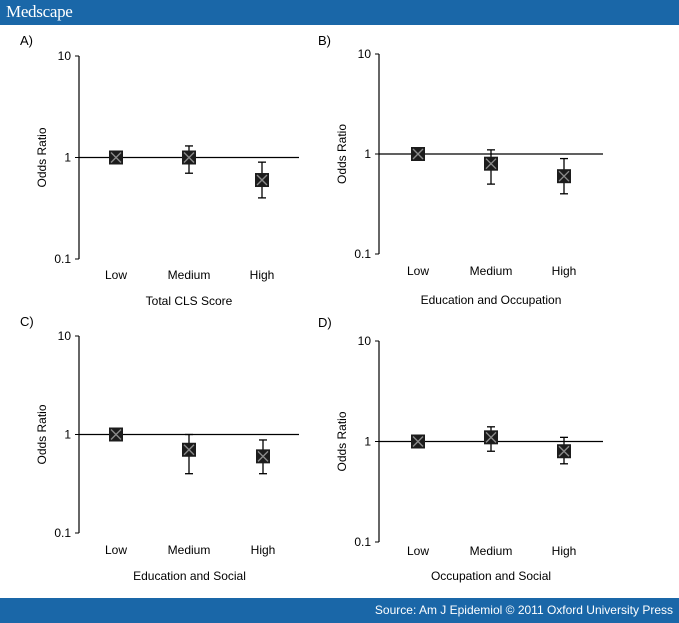  What do you see at coordinates (27, 321) in the screenshot?
I see `chart-3-panel-label: C)` at bounding box center [27, 321].